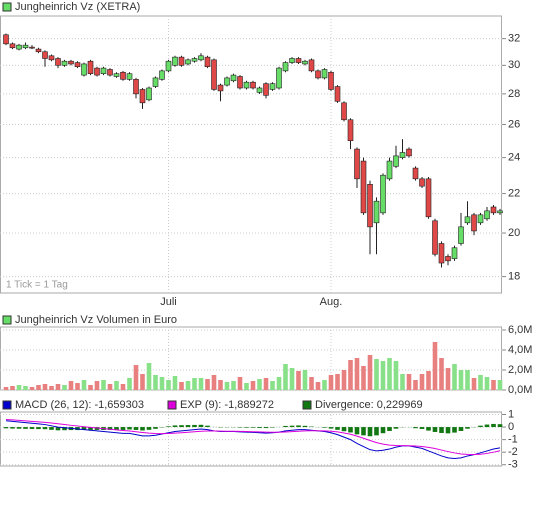 This screenshot has width=545, height=507. What do you see at coordinates (514, 94) in the screenshot?
I see `y-tick-label: 28` at bounding box center [514, 94].